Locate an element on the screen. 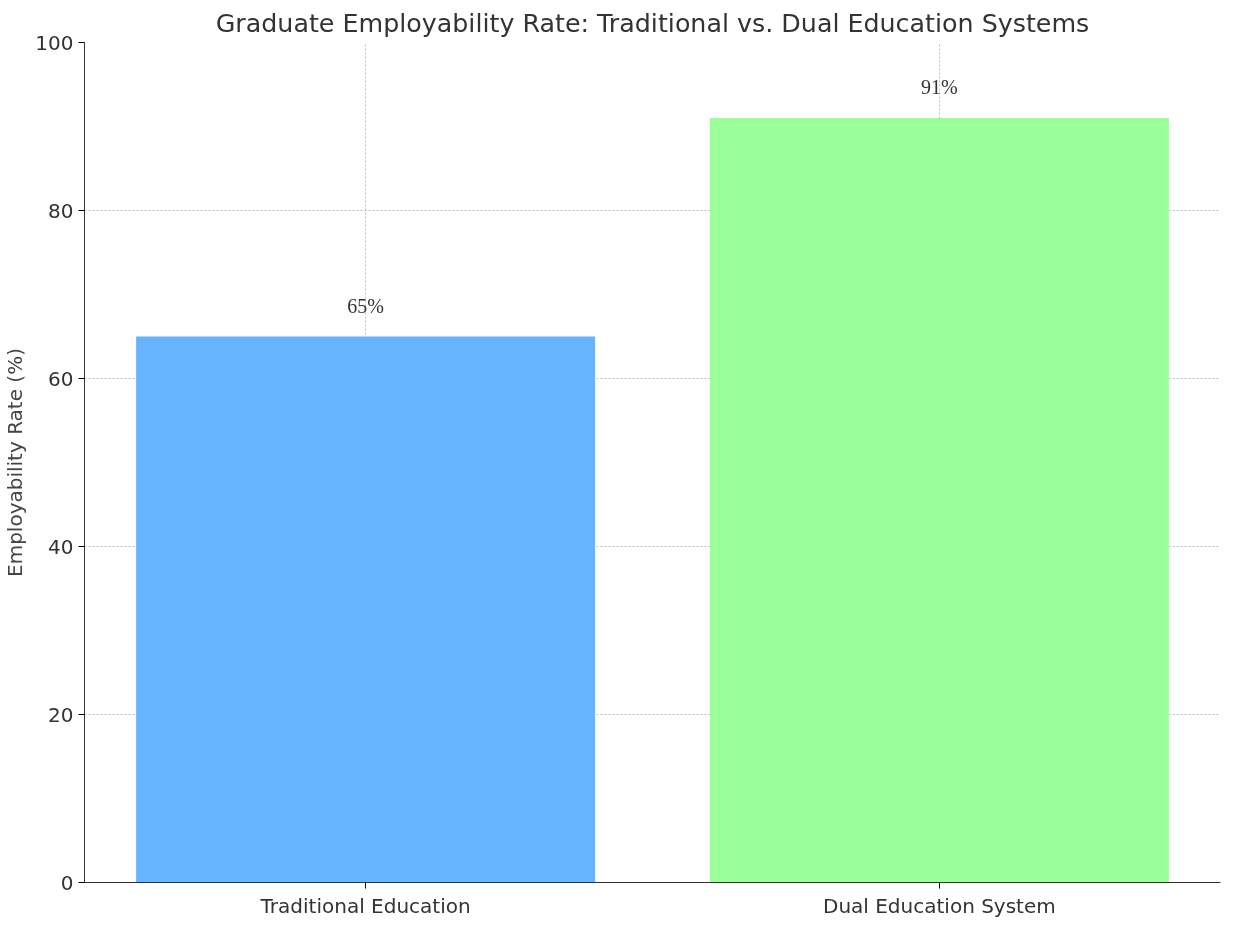 Image resolution: width=1236 pixels, height=926 pixels. y-tick-label: 0 is located at coordinates (67, 882).